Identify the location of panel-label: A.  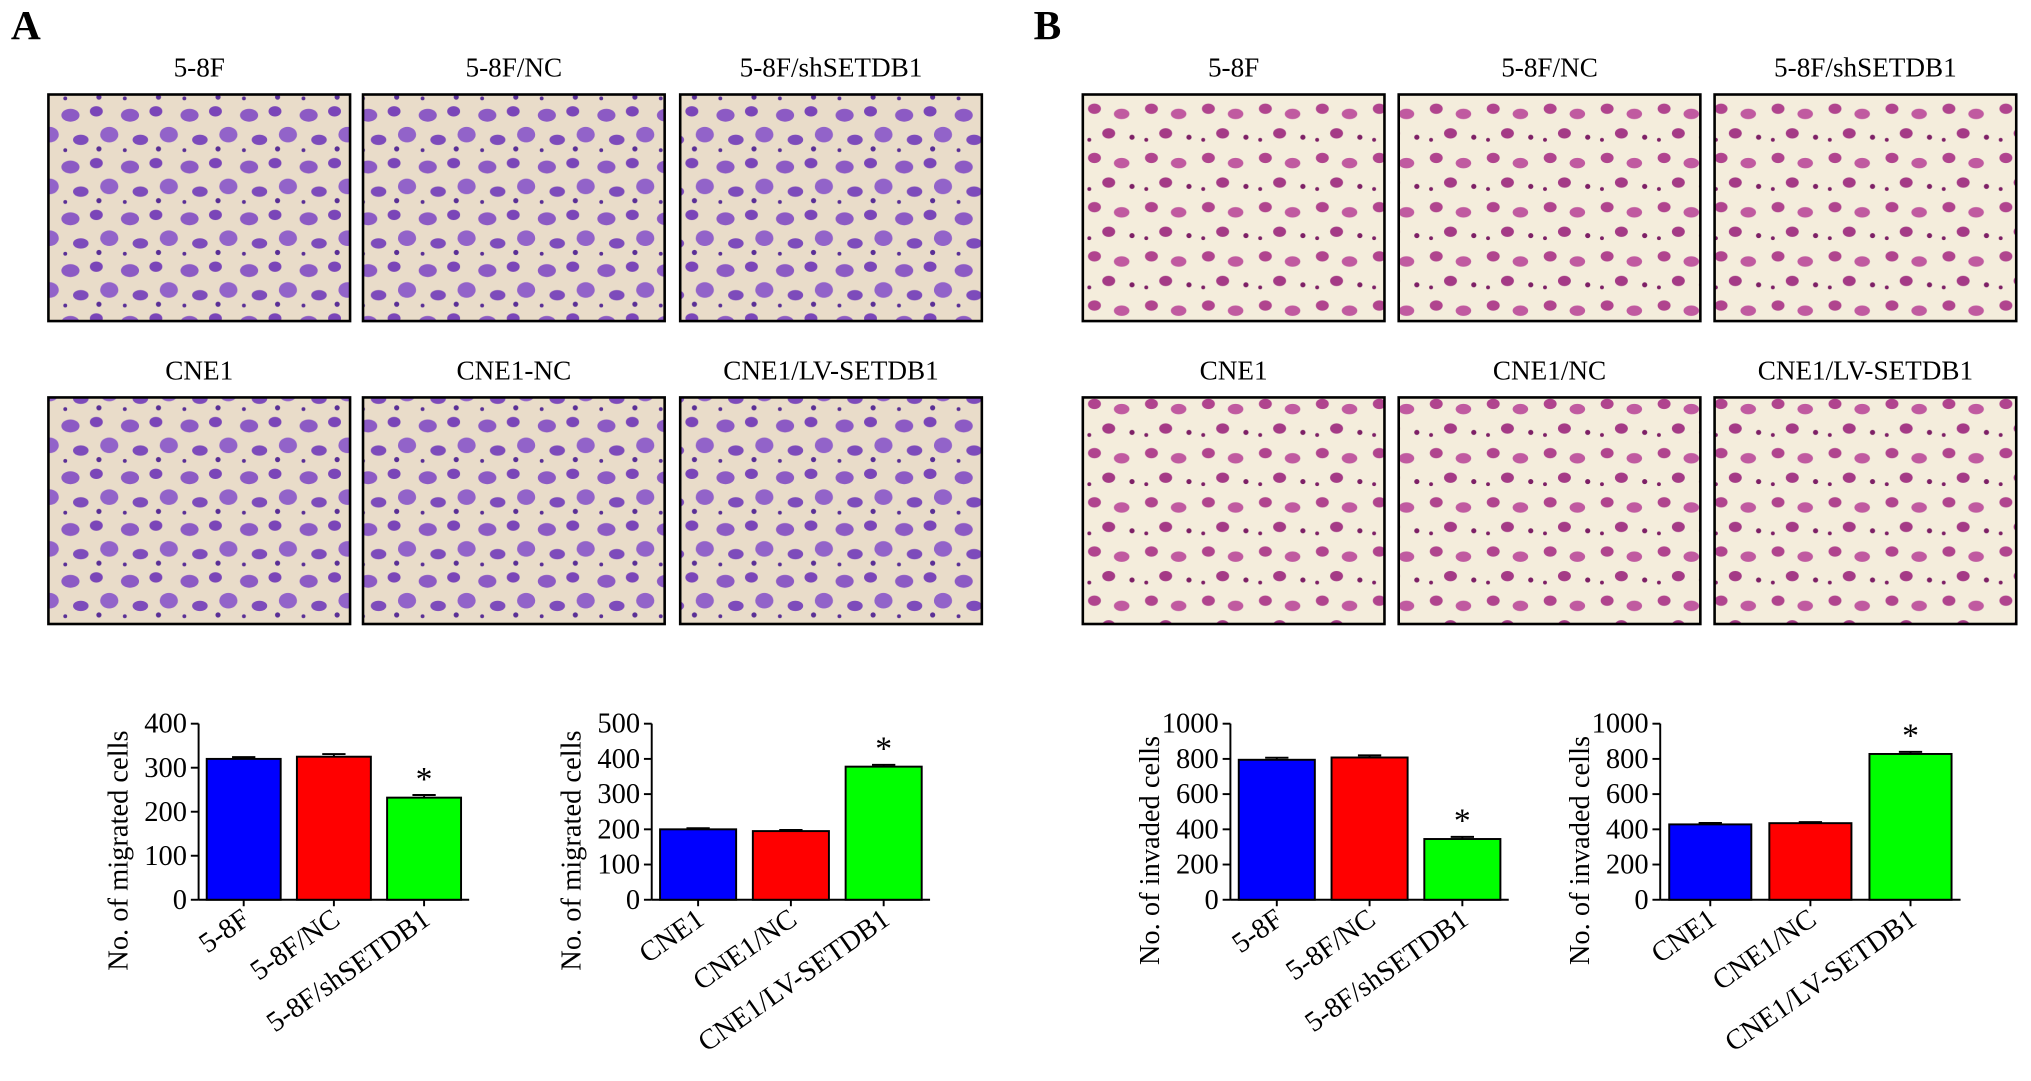
(26, 25).